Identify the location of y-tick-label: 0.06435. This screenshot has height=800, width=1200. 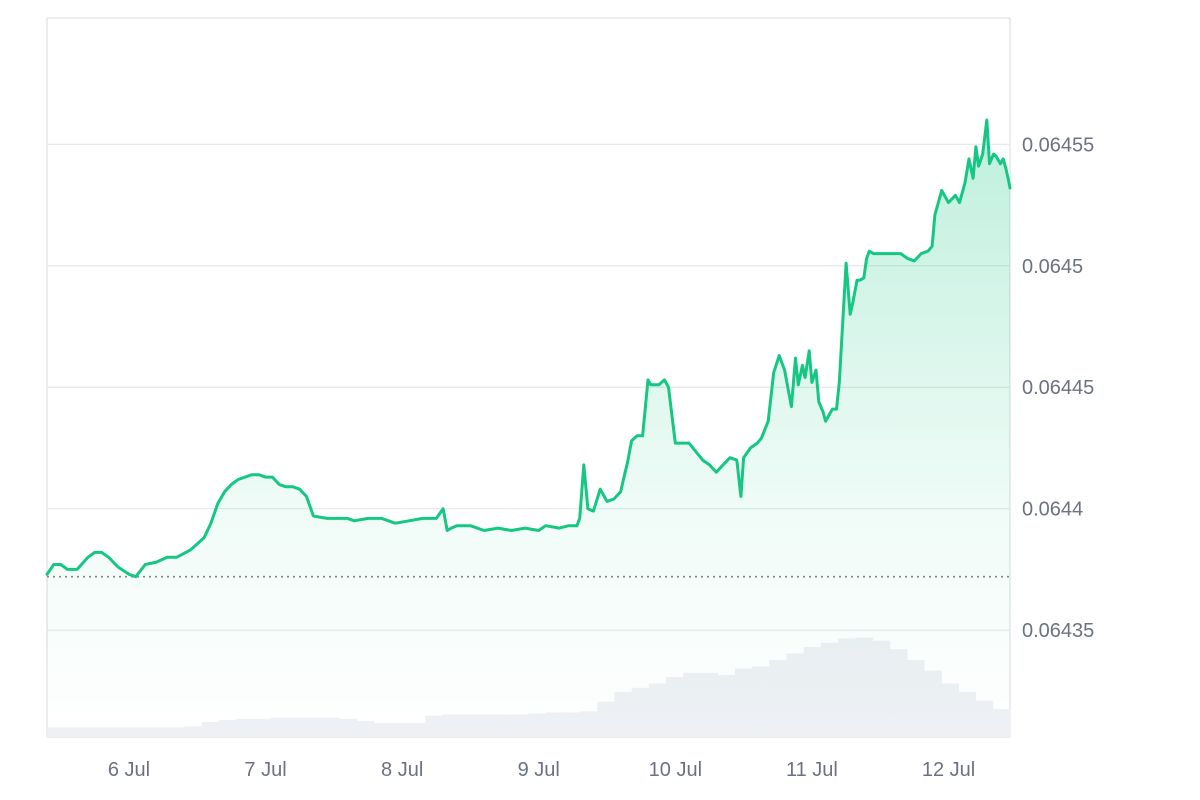
(1058, 631).